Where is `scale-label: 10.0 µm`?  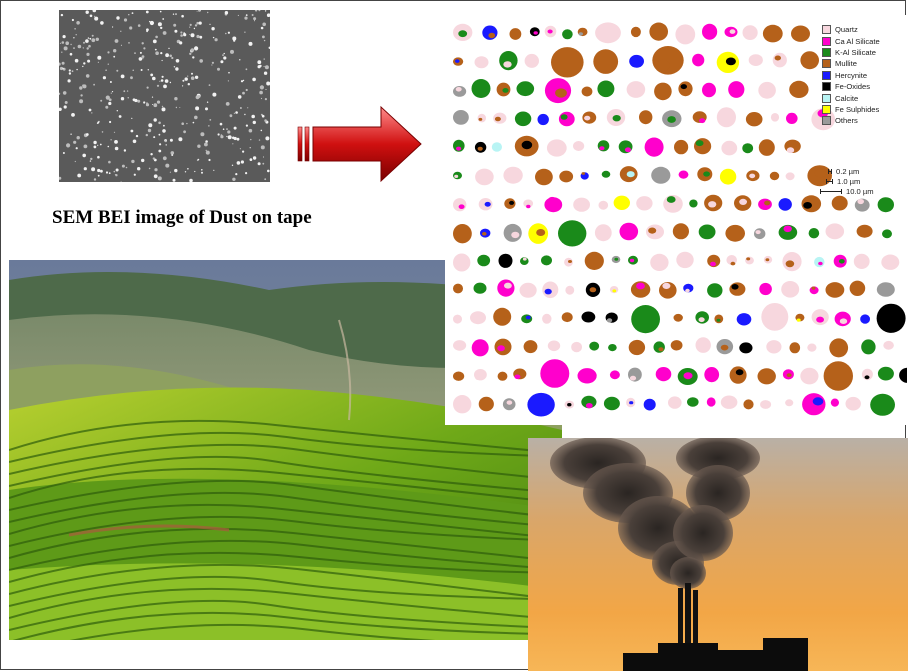 scale-label: 10.0 µm is located at coordinates (860, 191).